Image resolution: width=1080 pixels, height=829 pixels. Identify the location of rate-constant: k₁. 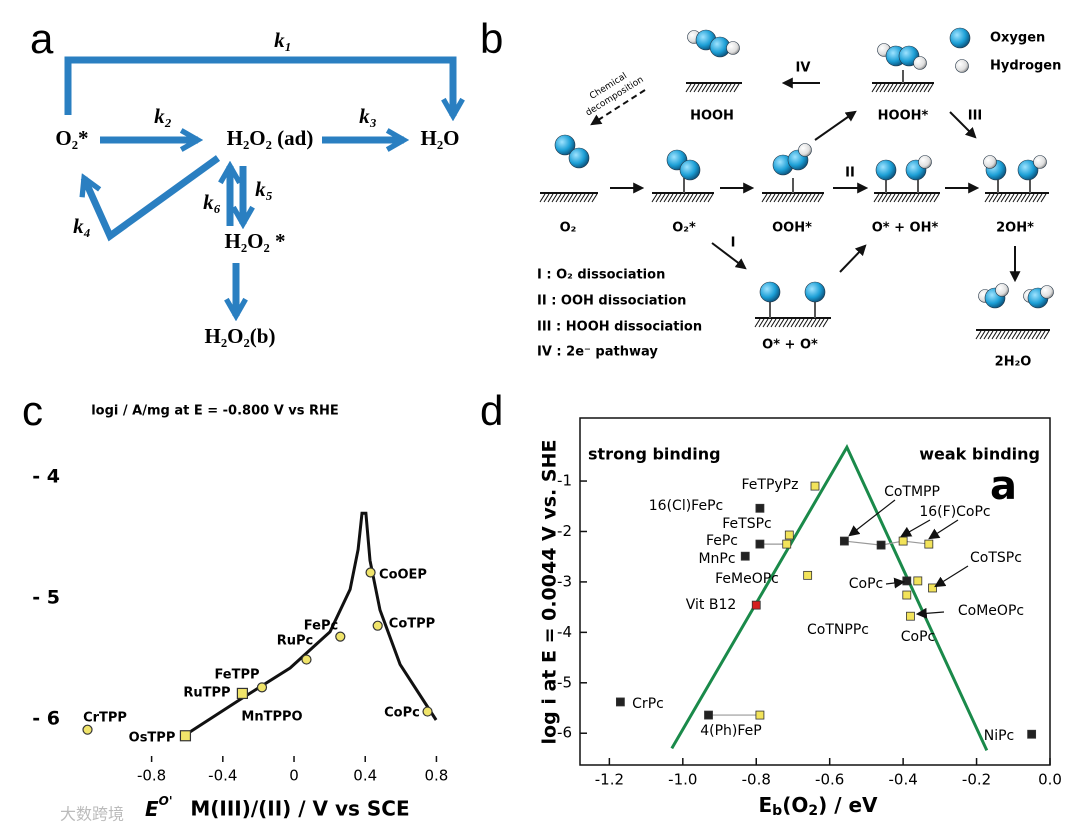
(283, 40).